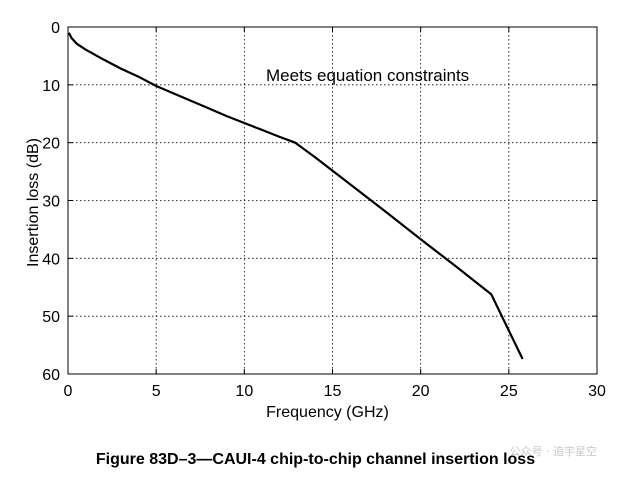  Describe the element at coordinates (244, 391) in the screenshot. I see `x-tick-label: 10` at that location.